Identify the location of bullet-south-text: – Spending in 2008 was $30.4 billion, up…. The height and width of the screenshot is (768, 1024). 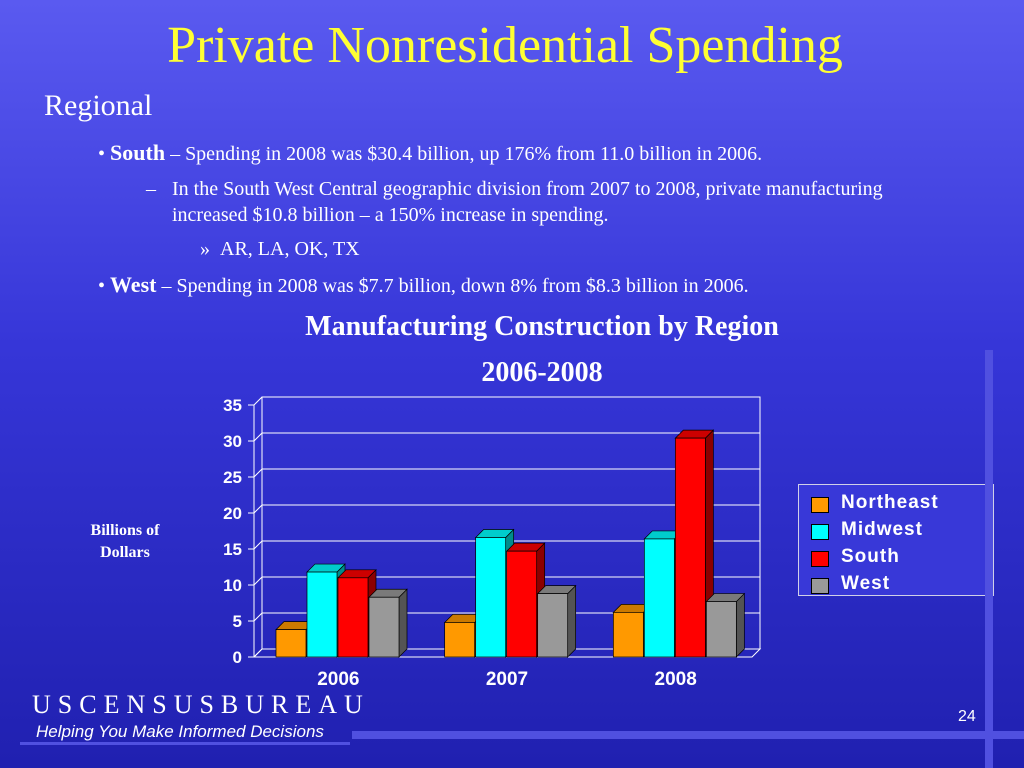
(464, 154).